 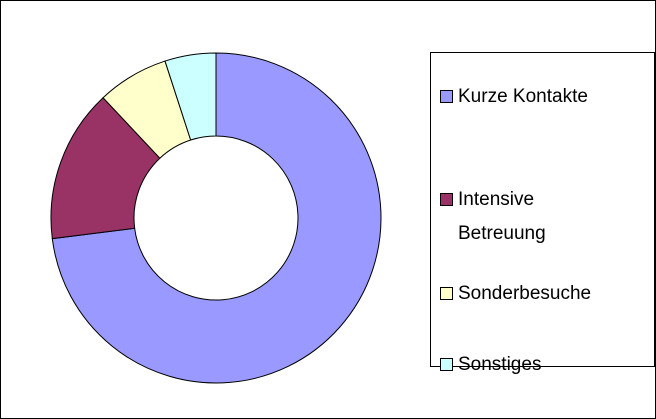 I want to click on legend-item: Intensive Betreuung, so click(x=504, y=217).